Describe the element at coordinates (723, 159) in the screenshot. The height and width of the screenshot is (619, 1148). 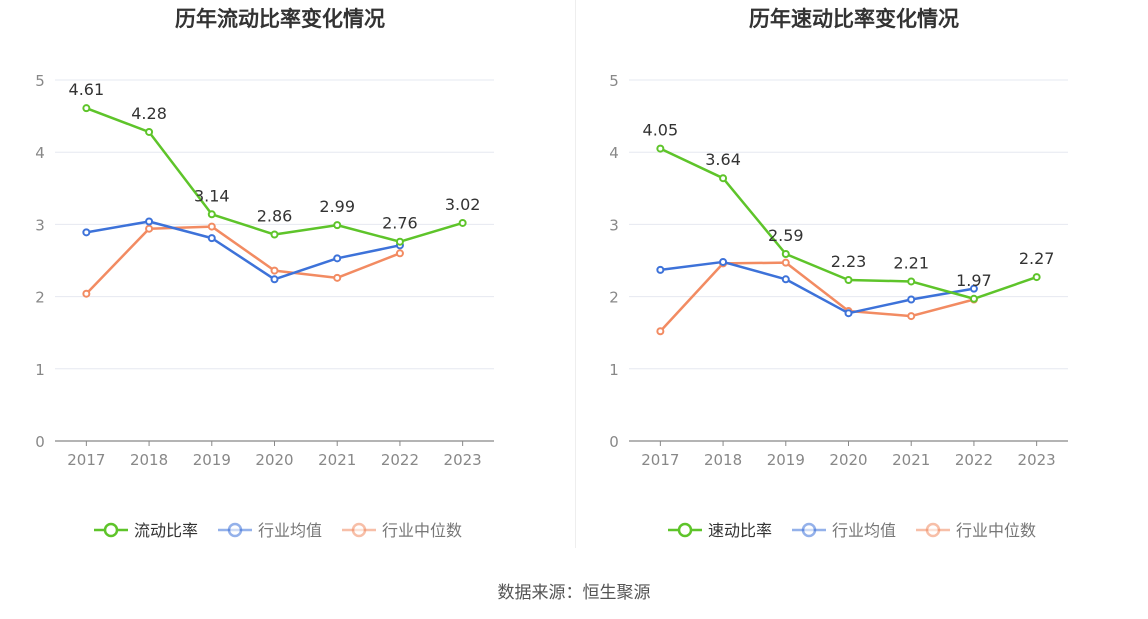
I see `data-label: 3.64` at that location.